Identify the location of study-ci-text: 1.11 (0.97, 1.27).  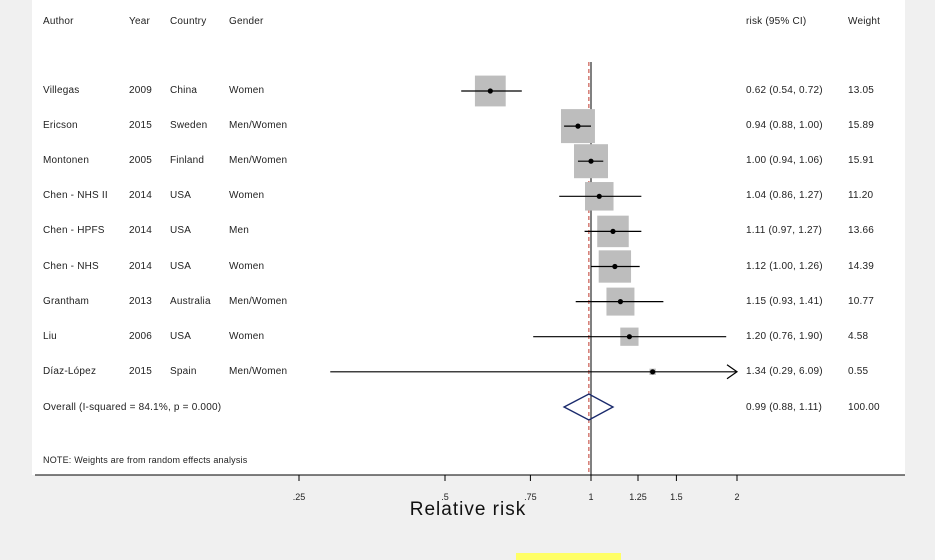
(784, 231).